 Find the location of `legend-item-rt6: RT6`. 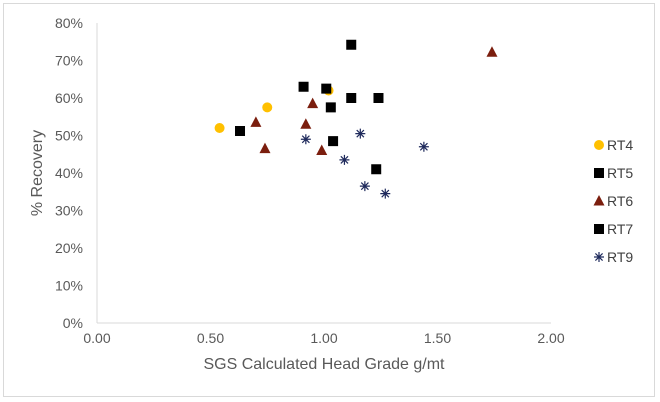

legend-item-rt6: RT6 is located at coordinates (613, 201).